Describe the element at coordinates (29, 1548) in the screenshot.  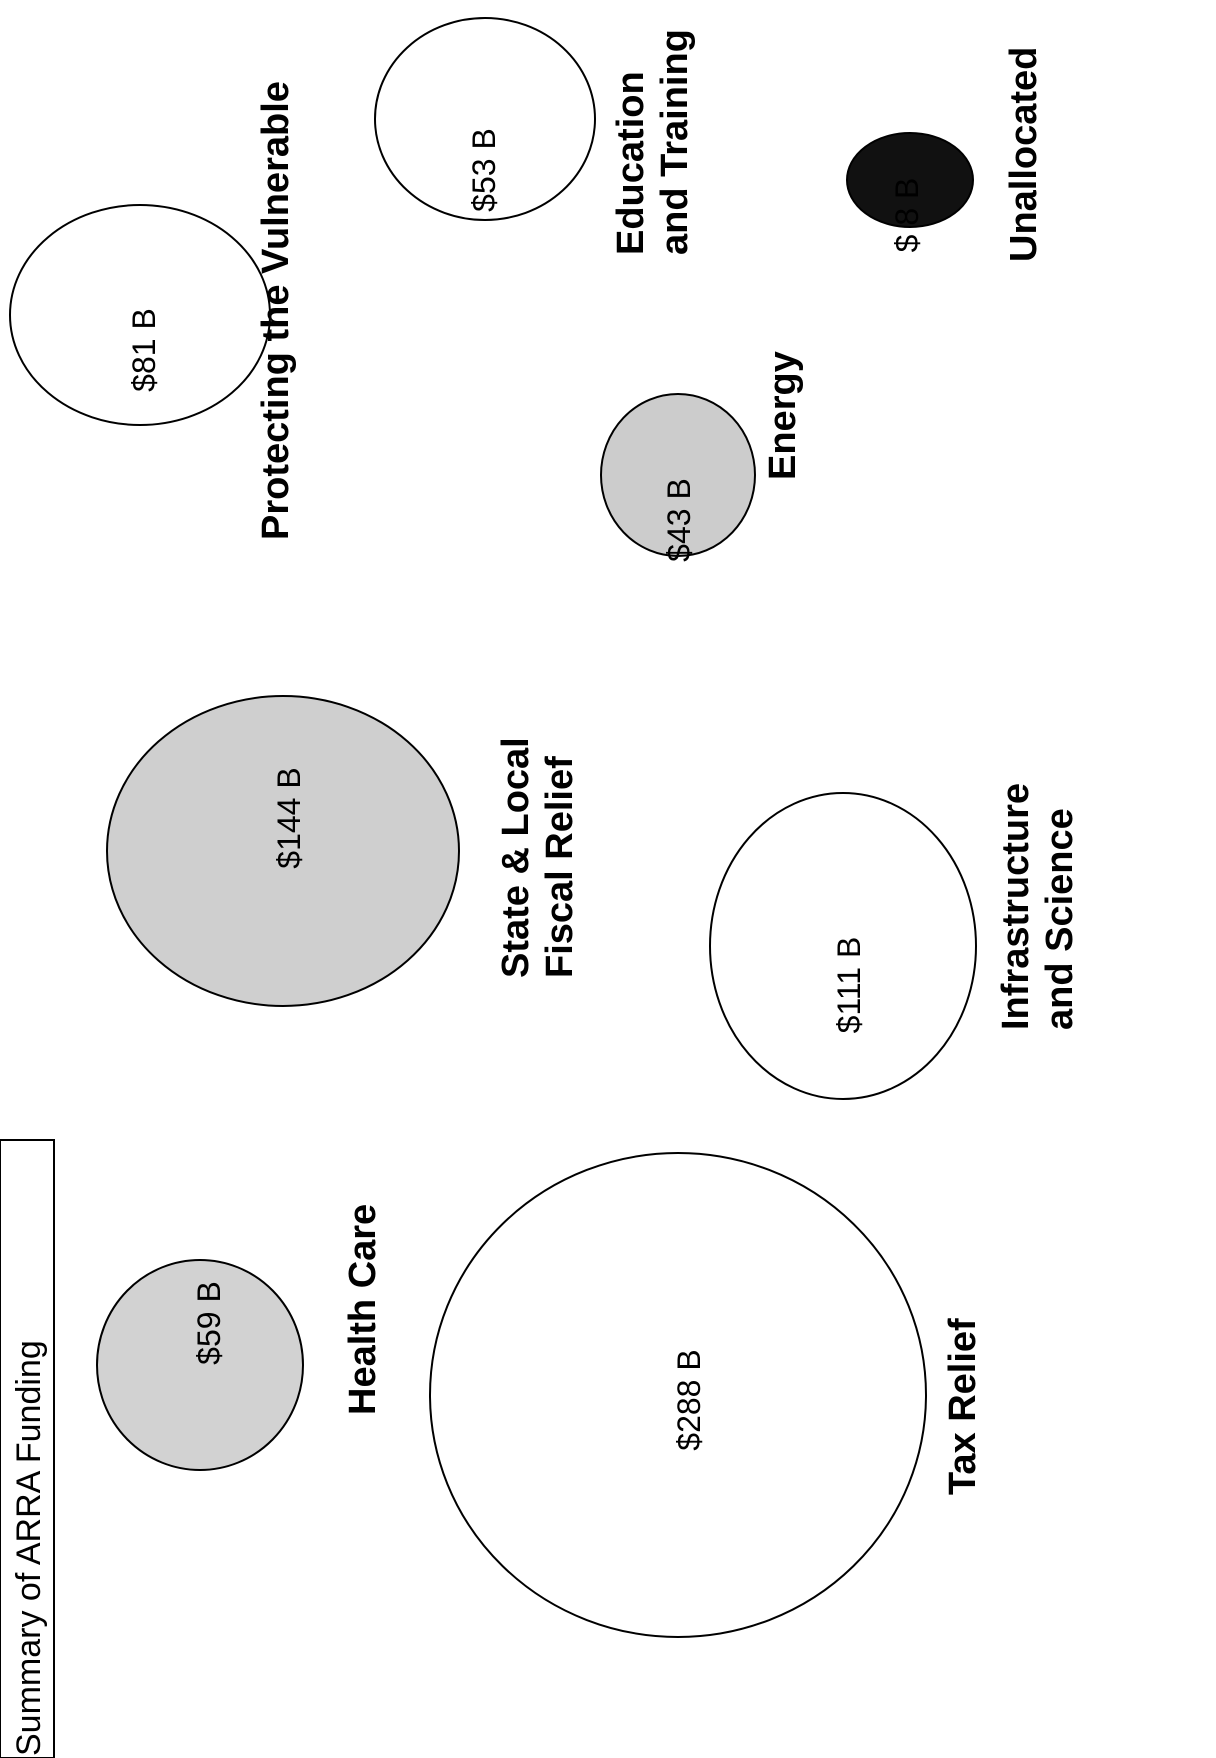
I see `chart-title: Summary of ARRA Funding` at that location.